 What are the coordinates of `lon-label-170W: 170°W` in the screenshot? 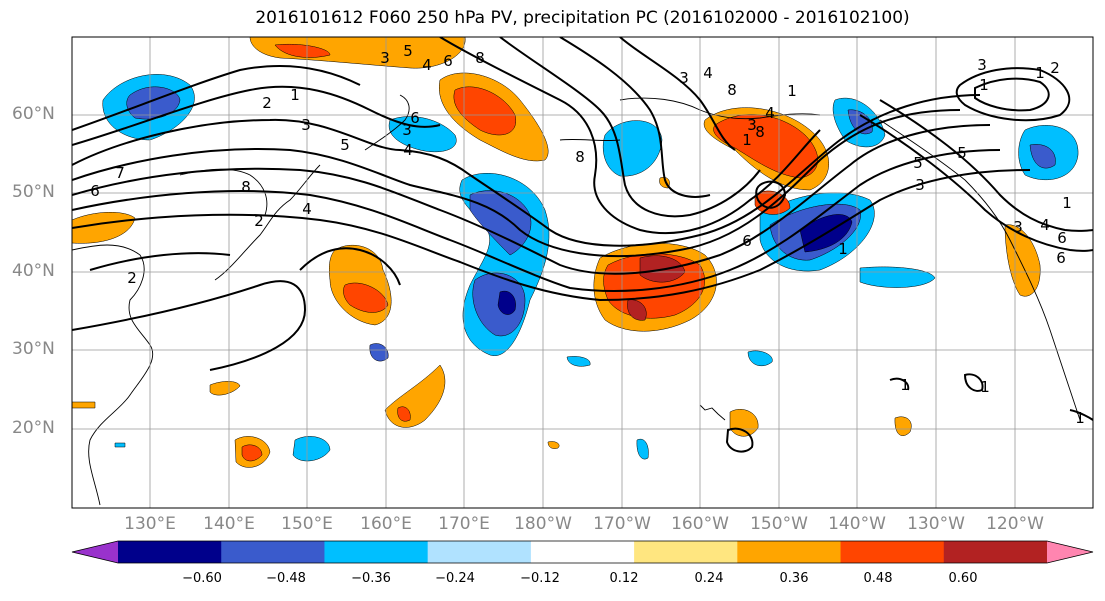 It's located at (622, 524).